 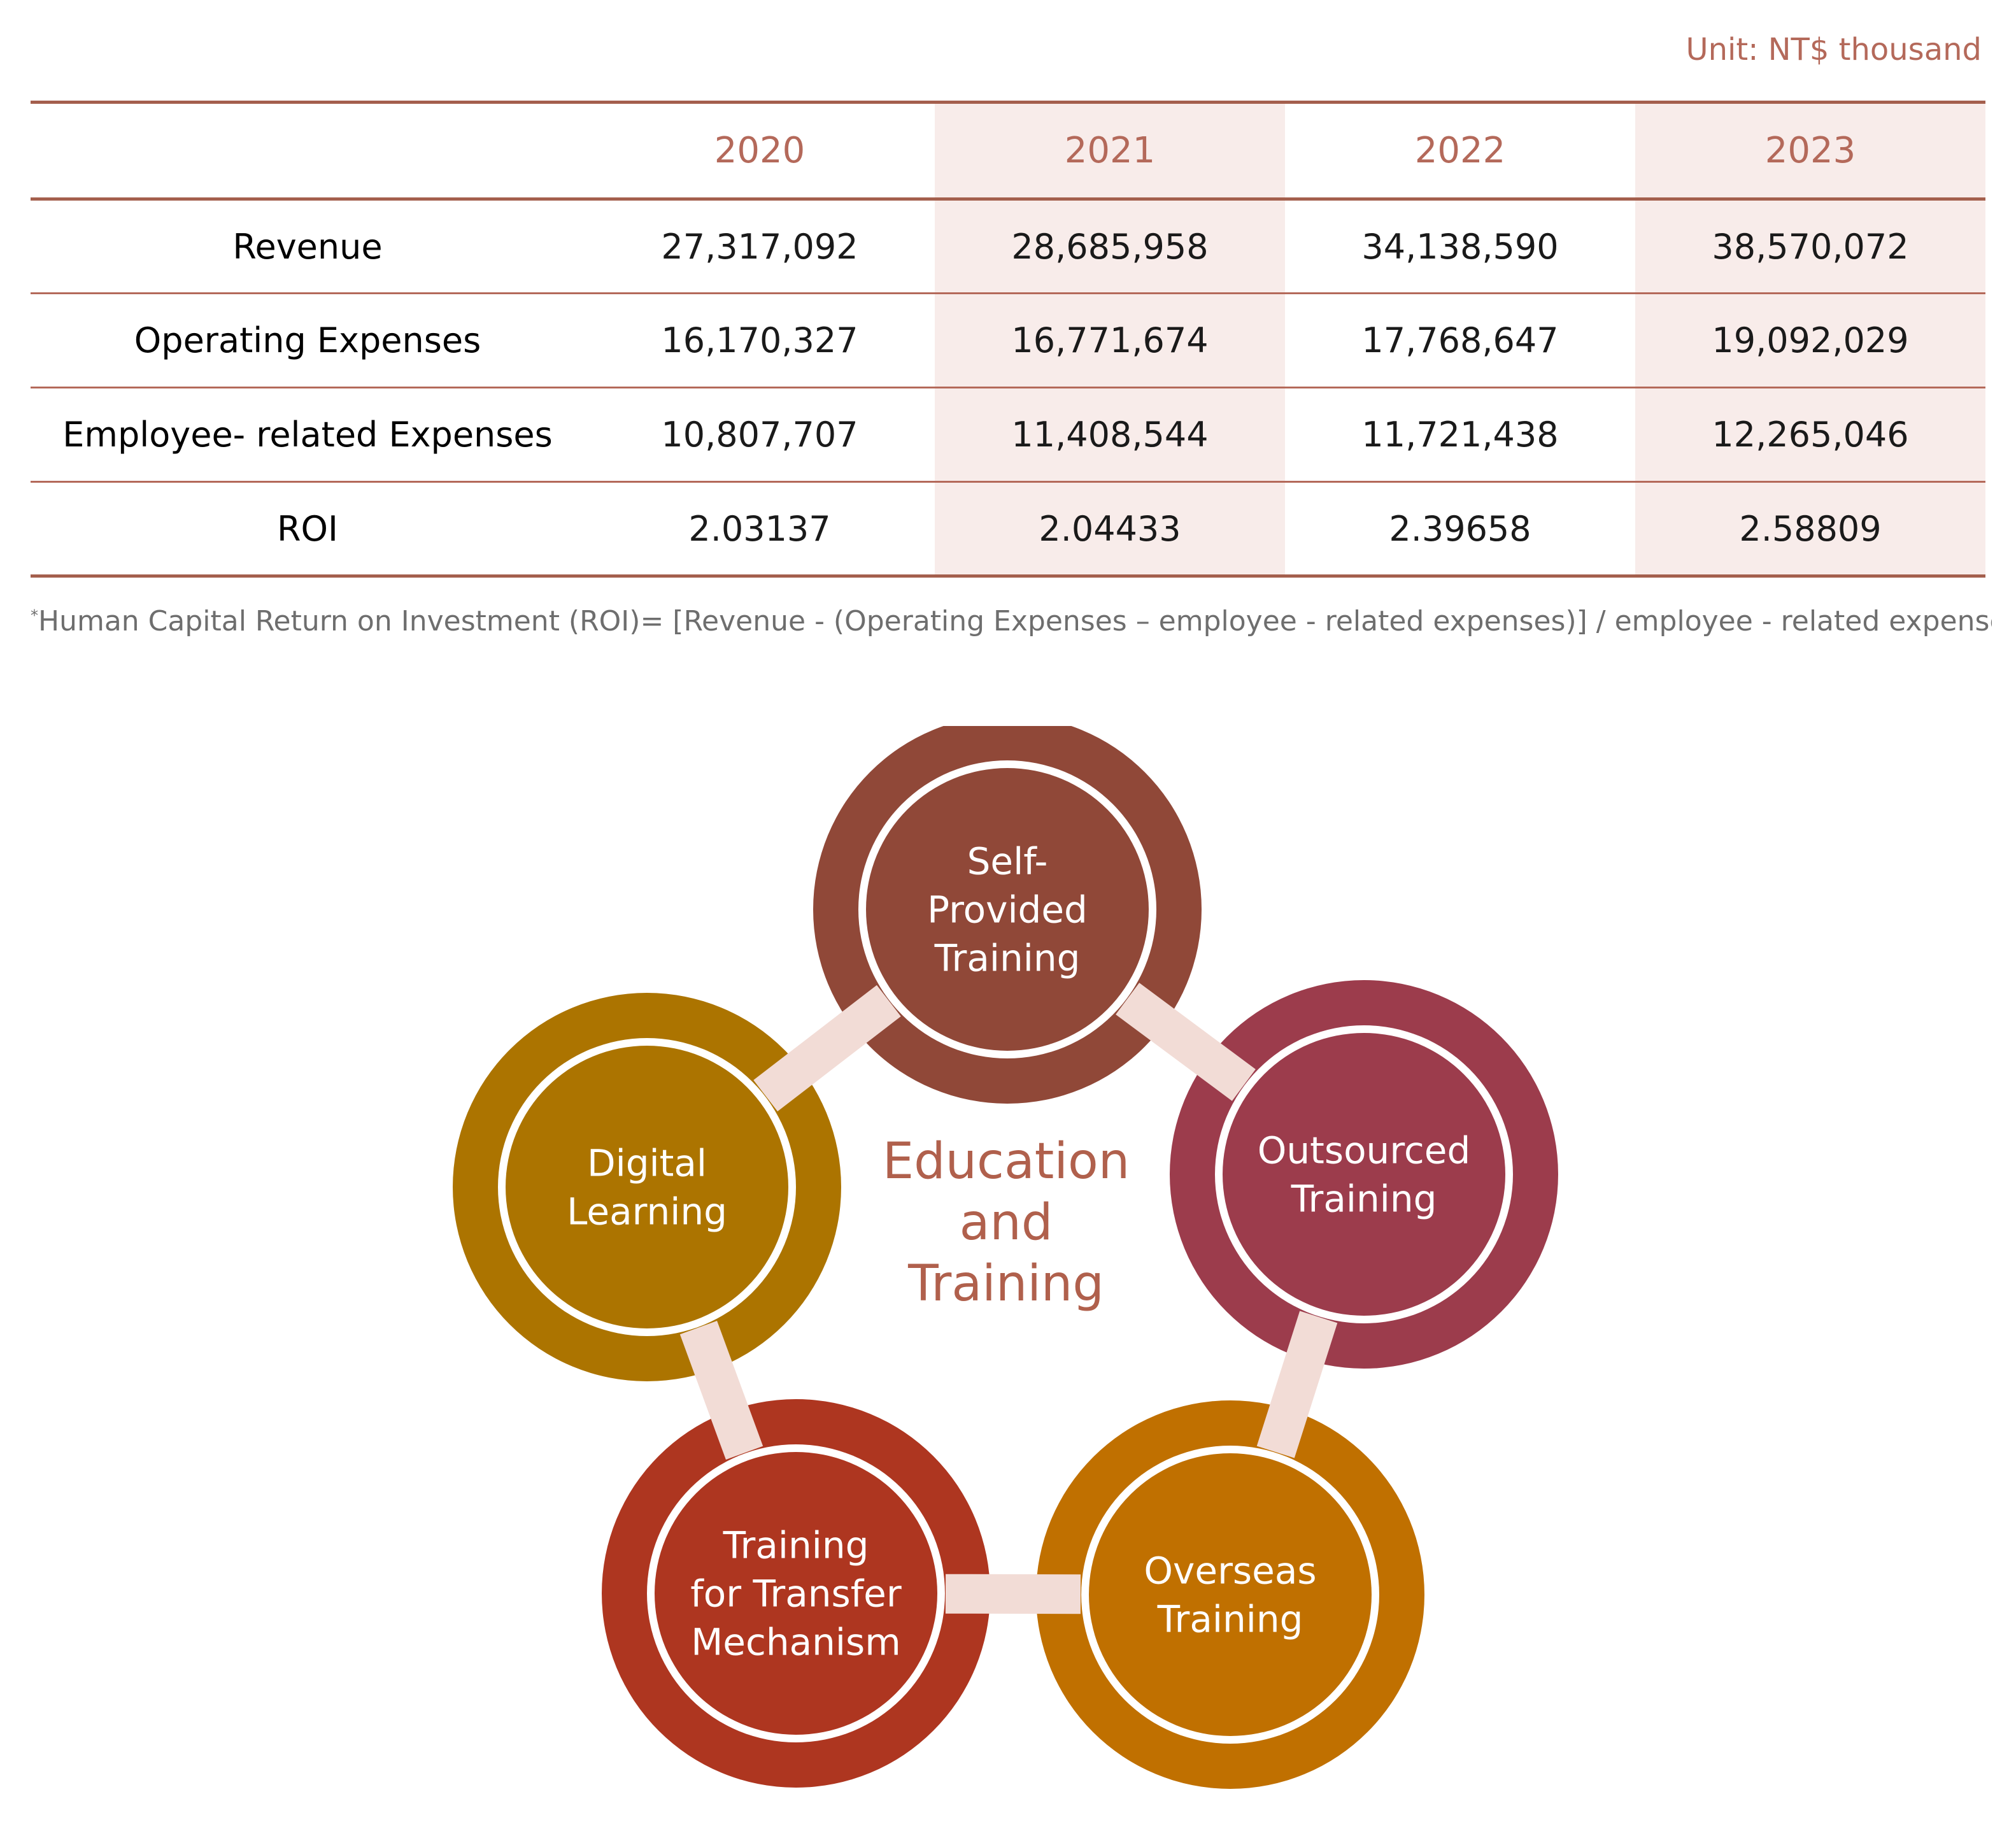 I want to click on node-label: Overseas, so click(x=1230, y=1570).